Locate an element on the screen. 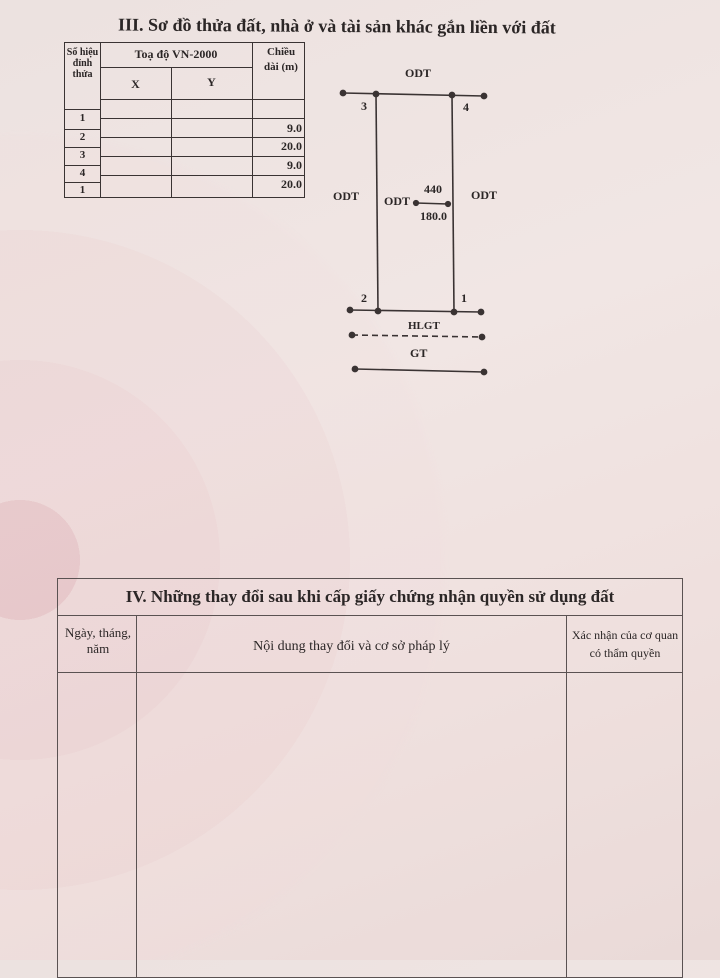  hlgt-line is located at coordinates (417, 336).